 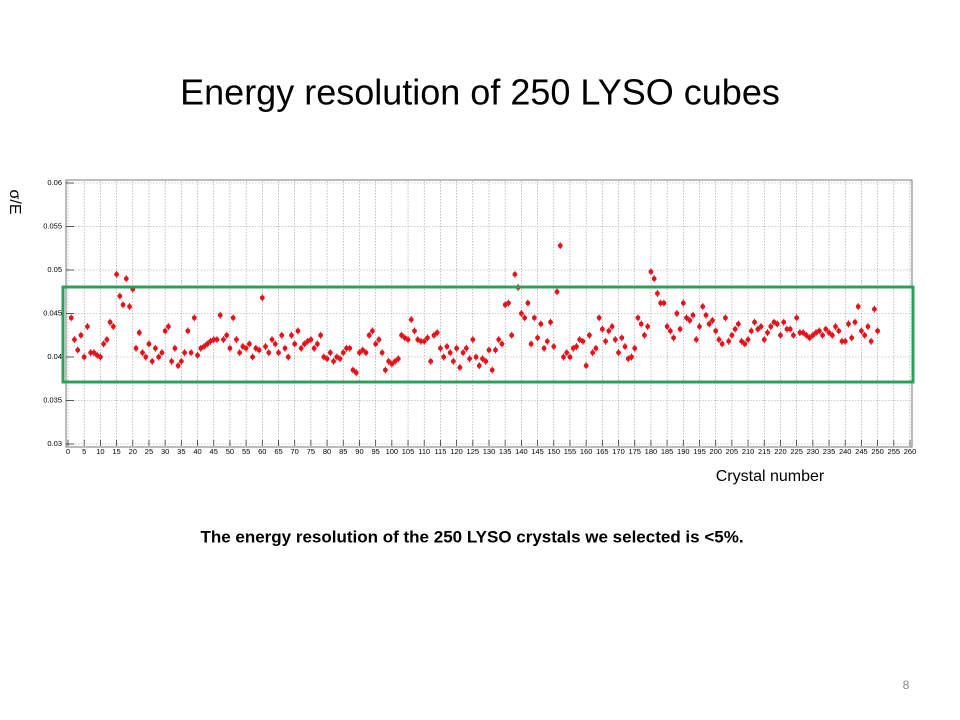 I want to click on y-tick-label: 0.04, so click(x=54, y=356).